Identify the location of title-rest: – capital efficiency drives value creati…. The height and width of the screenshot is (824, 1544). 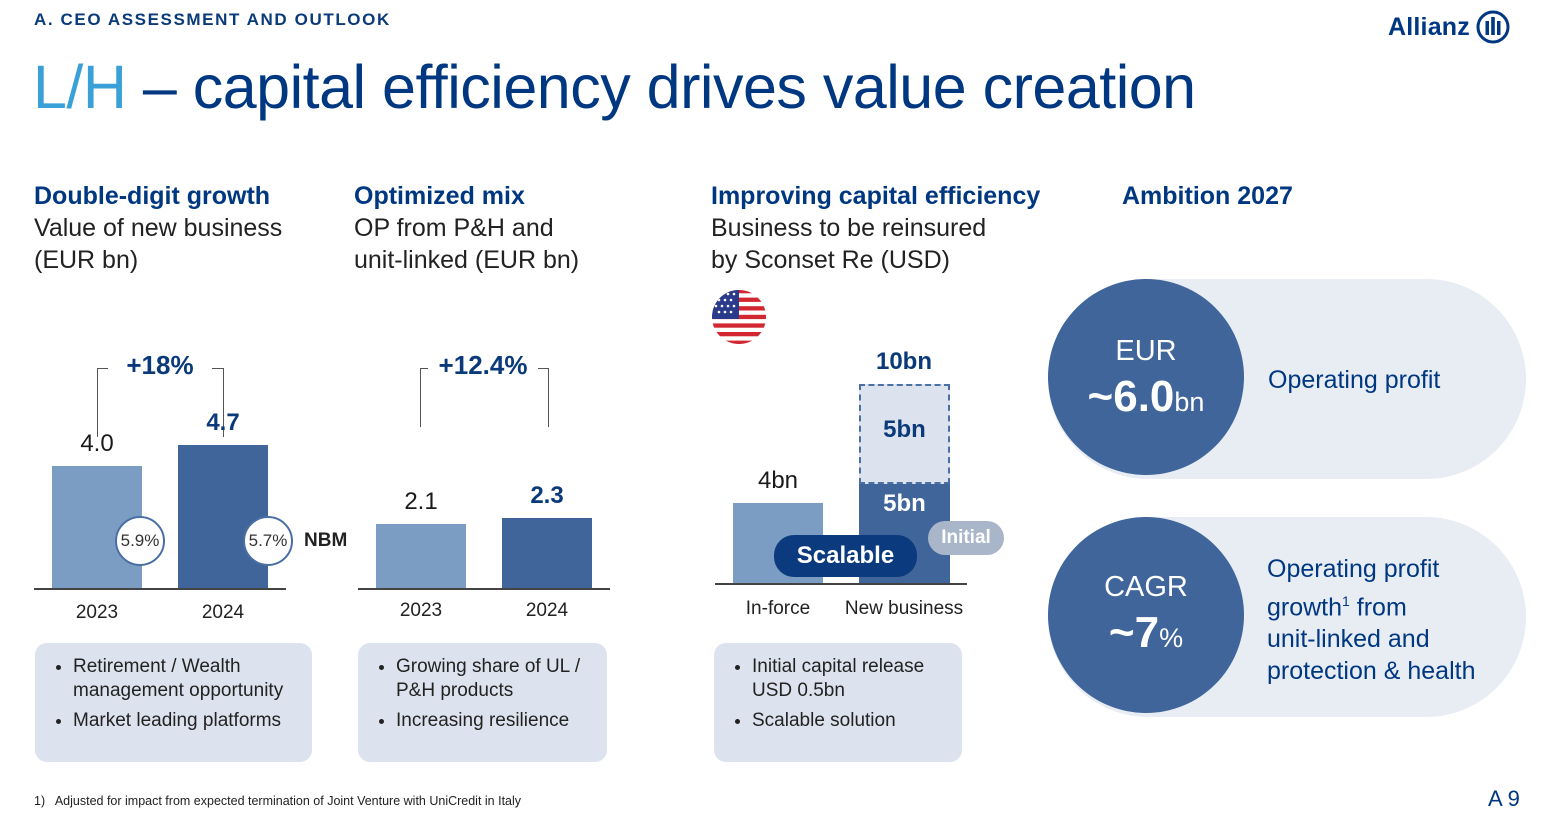
(661, 87).